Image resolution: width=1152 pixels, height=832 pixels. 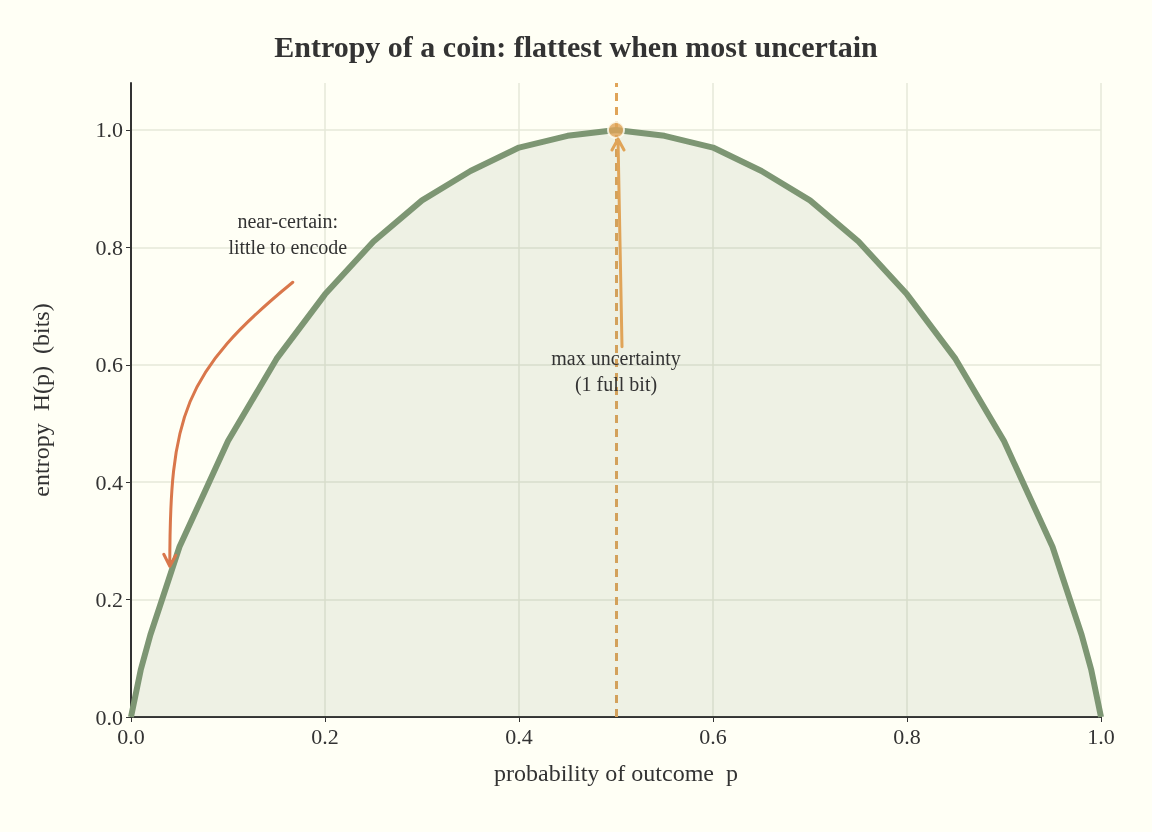 What do you see at coordinates (288, 234) in the screenshot?
I see `annotation: near-certain: little to encode` at bounding box center [288, 234].